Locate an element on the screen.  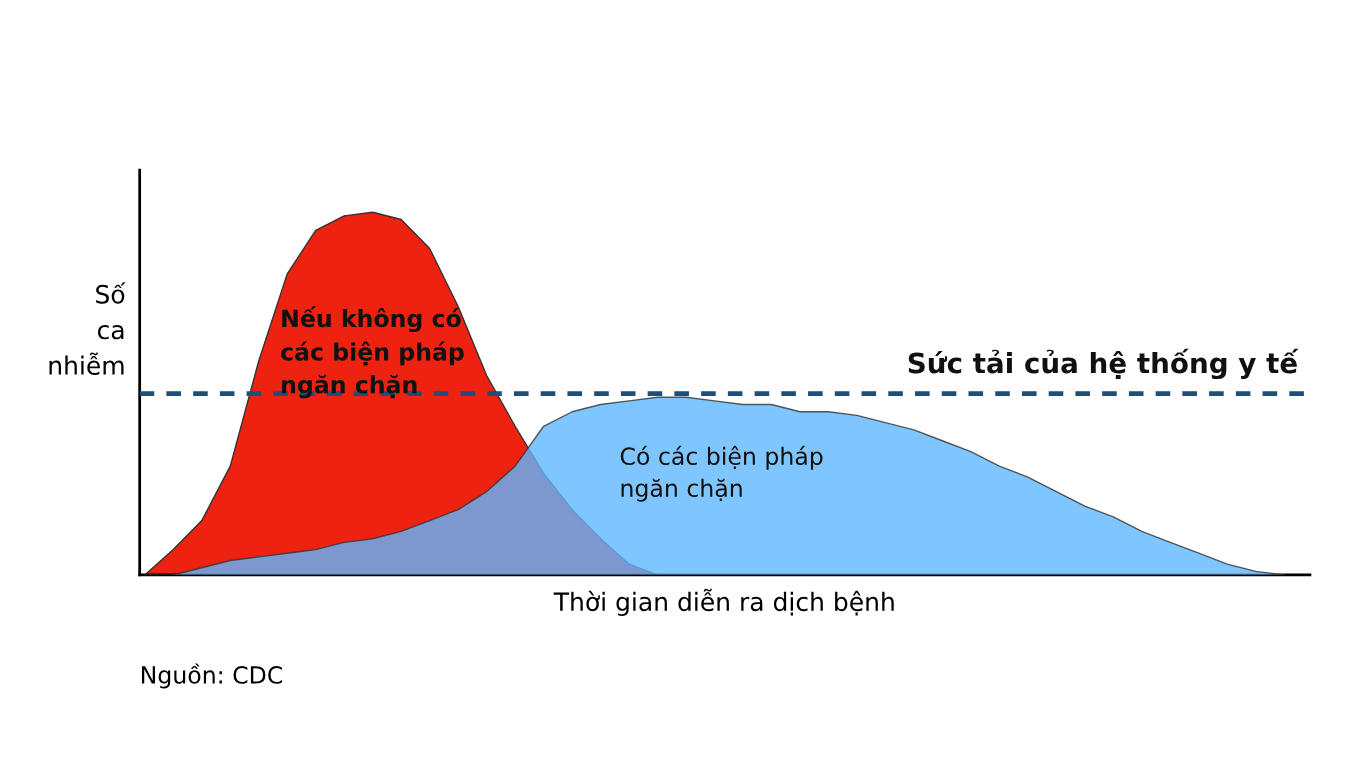
text: Nguồn: CDC is located at coordinates (212, 676).